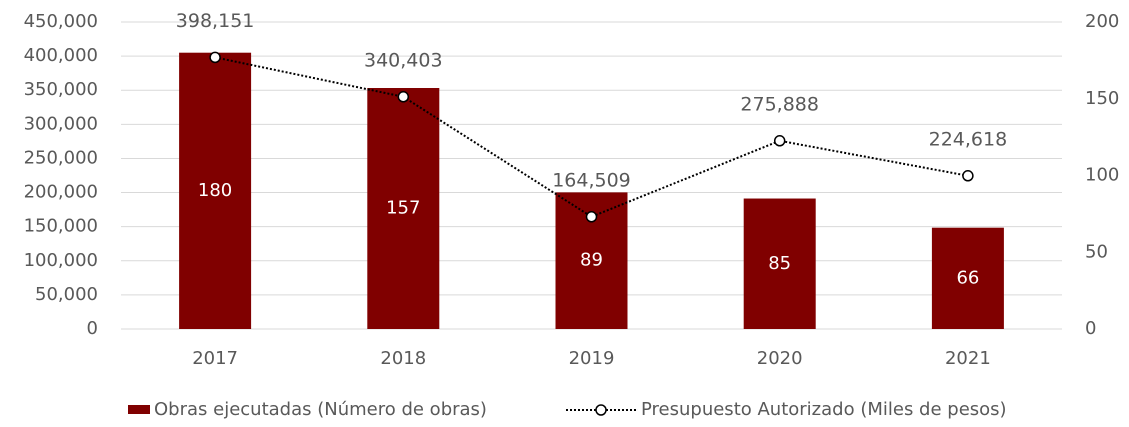 Image resolution: width=1129 pixels, height=427 pixels. I want to click on y-tick-label: 450,000, so click(61, 21).